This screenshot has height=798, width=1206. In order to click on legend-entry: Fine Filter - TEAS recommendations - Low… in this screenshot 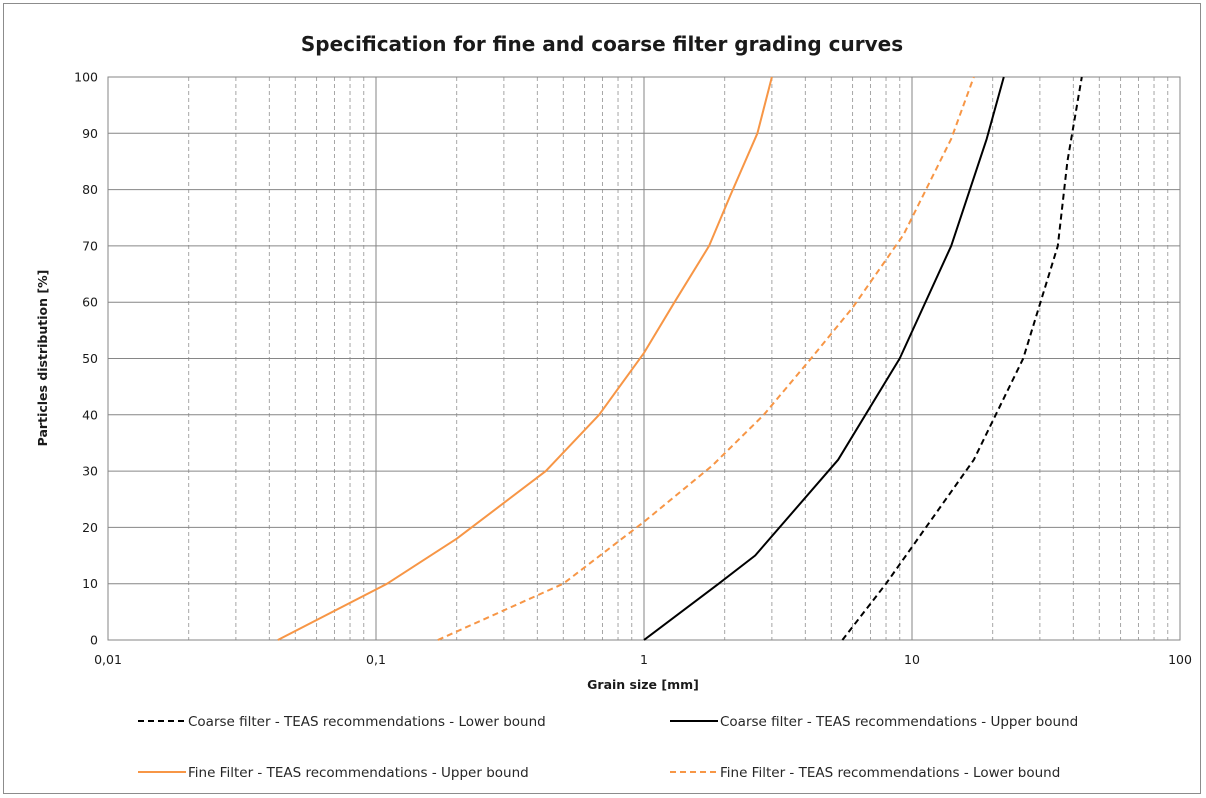, I will do `click(890, 773)`.